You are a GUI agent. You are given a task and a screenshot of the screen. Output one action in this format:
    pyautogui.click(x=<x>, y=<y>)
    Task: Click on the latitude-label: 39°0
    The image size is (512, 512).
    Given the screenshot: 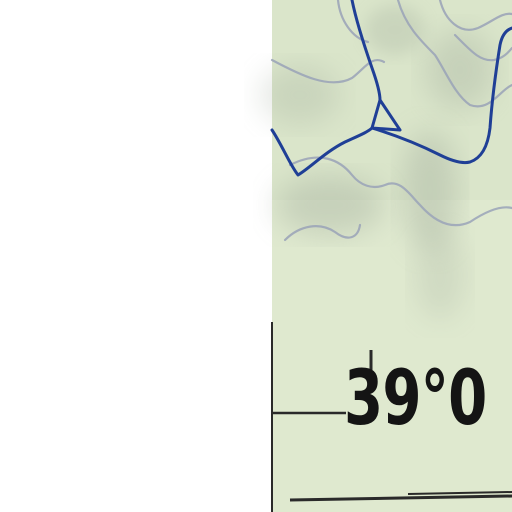 What is the action you would take?
    pyautogui.click(x=415, y=397)
    